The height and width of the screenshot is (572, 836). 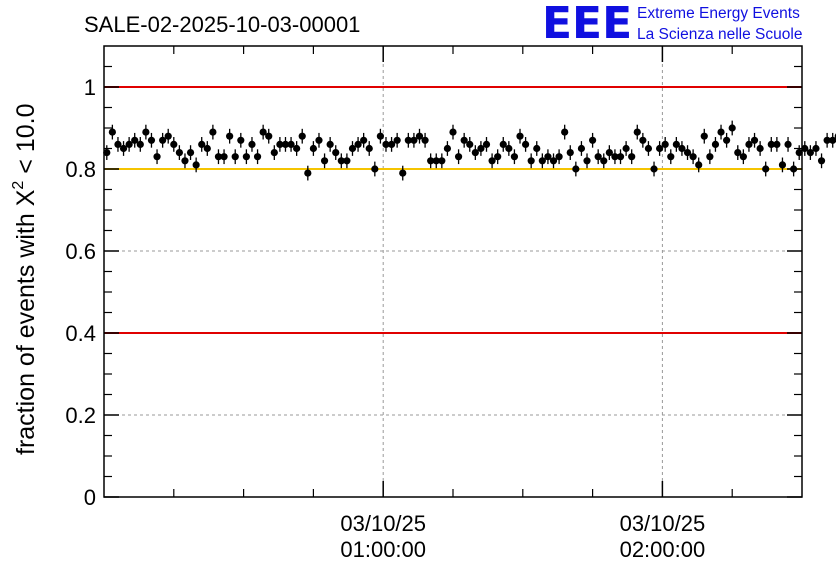 I want to click on y-tick-label: 0.4, so click(x=80, y=333).